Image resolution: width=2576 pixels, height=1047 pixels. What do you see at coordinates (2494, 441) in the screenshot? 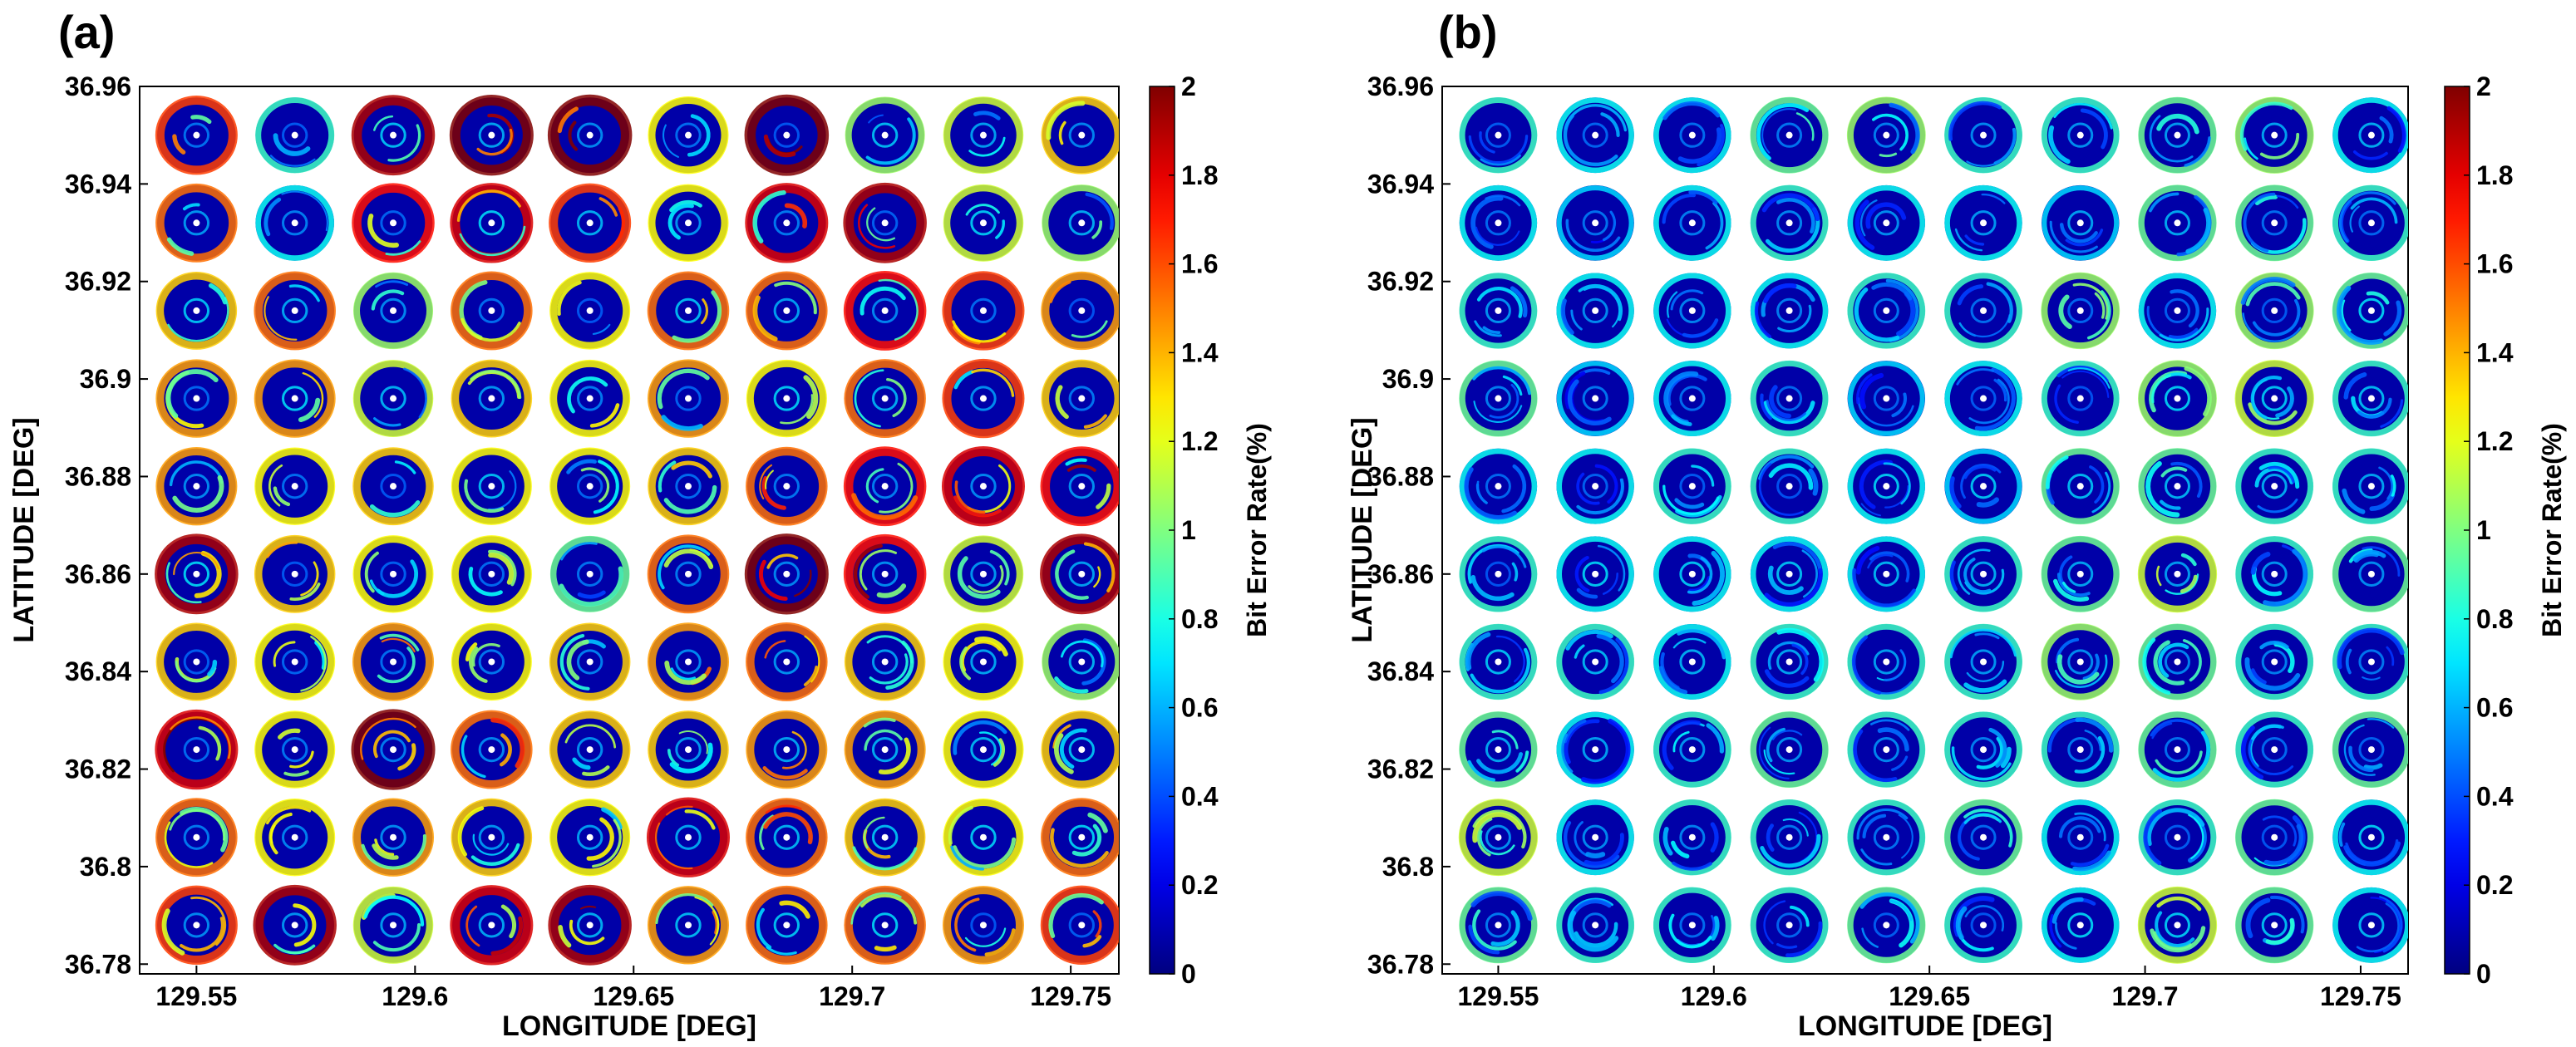
I see `colorbar-tick-label: 1.2` at bounding box center [2494, 441].